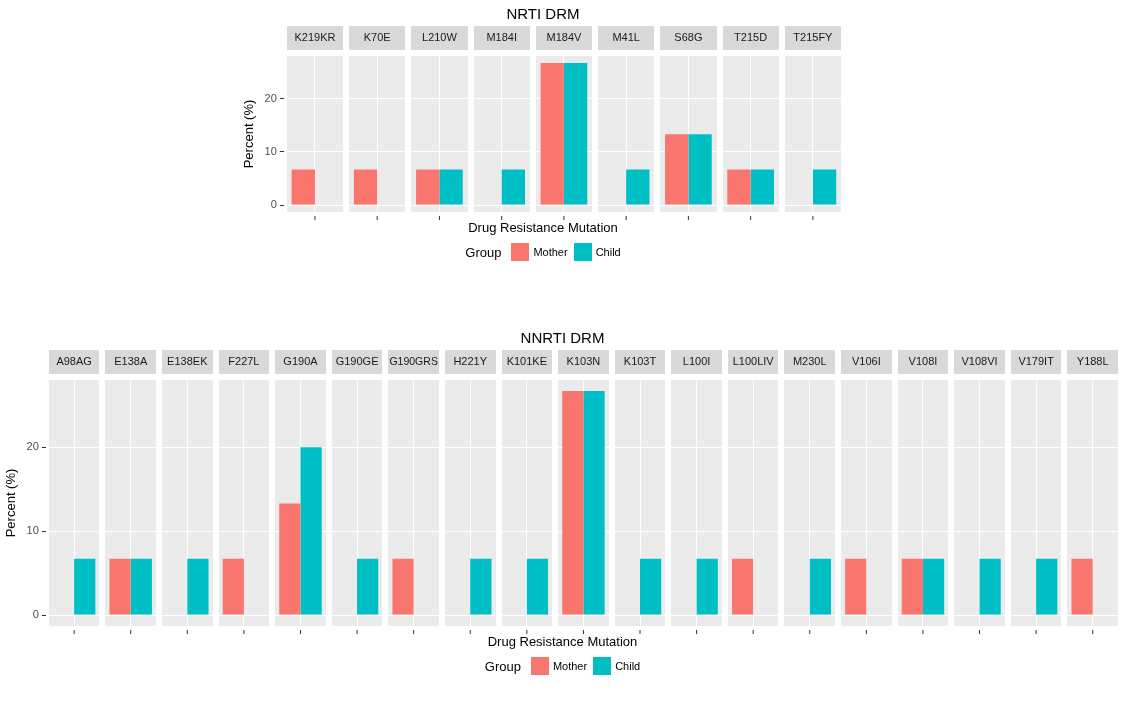  I want to click on category-label: G190GRS, so click(413, 361).